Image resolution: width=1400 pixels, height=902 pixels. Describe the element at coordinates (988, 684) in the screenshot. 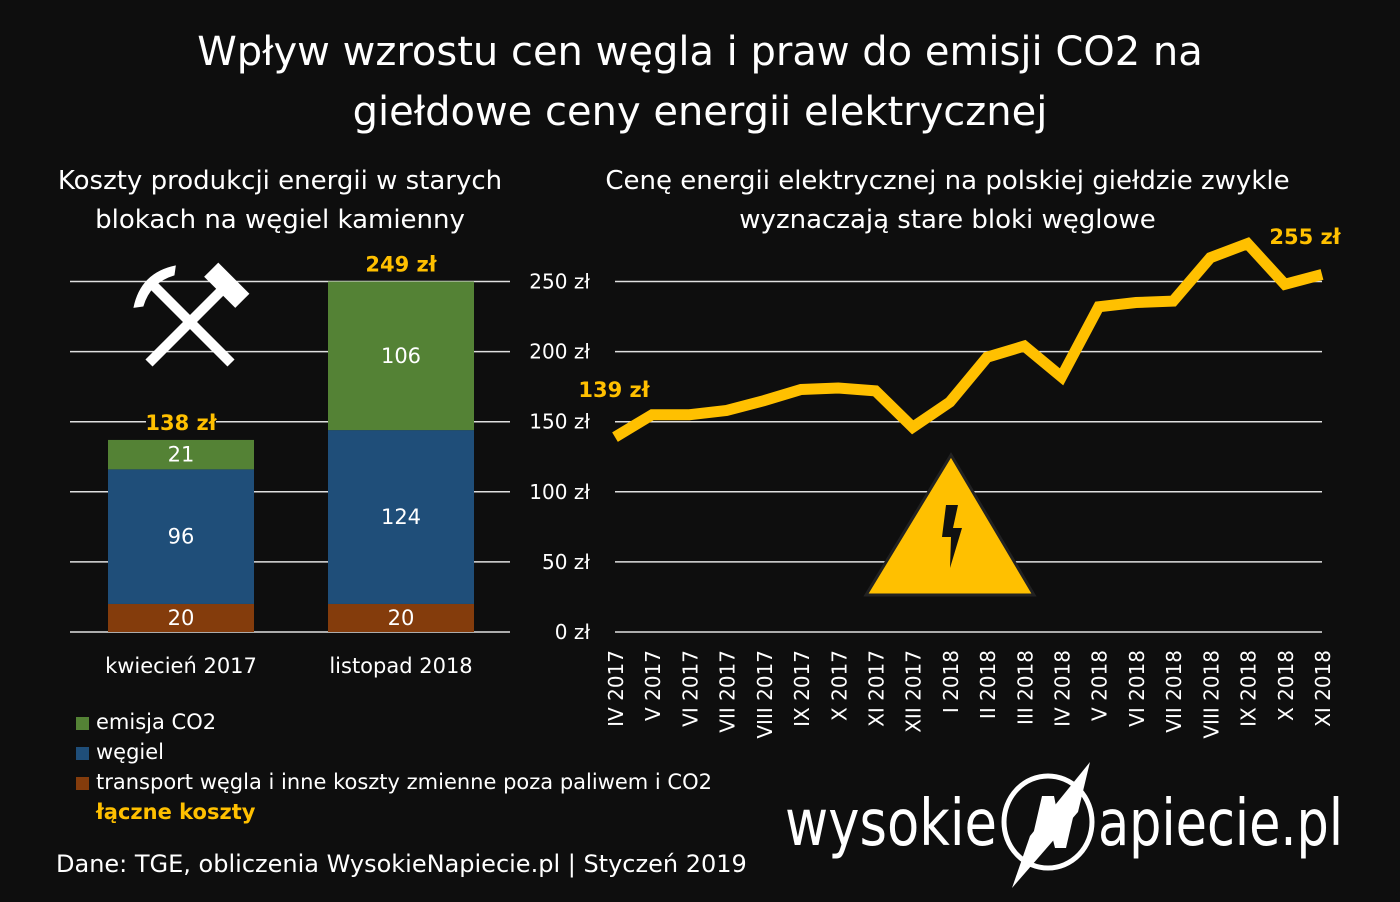

I see `x-tick-label: II 2018` at that location.